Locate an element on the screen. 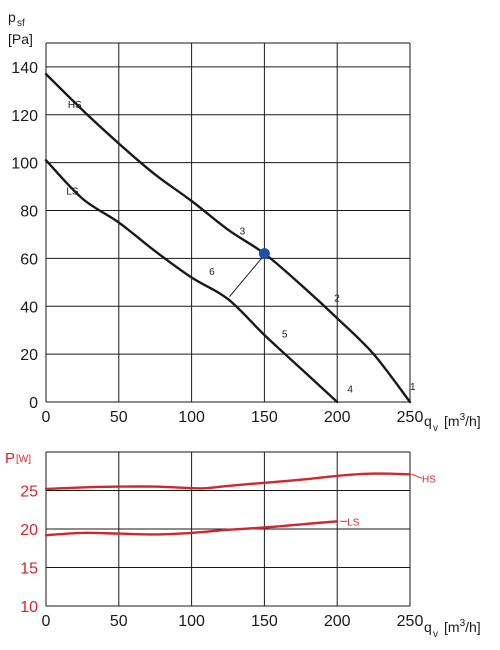 The width and height of the screenshot is (500, 650). curve-annotation-1: 1 is located at coordinates (413, 387).